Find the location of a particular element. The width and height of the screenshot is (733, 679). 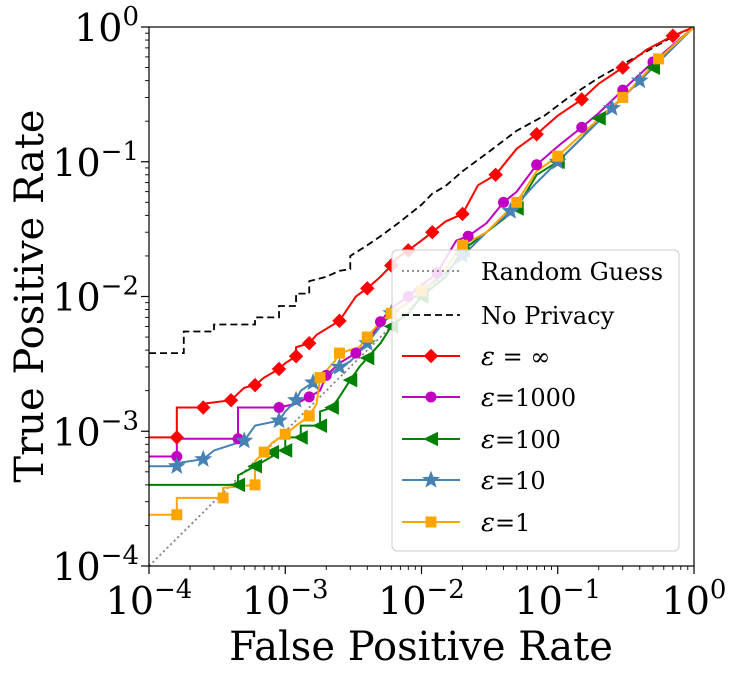

x-tick-label: 10⁻² is located at coordinates (421, 599).